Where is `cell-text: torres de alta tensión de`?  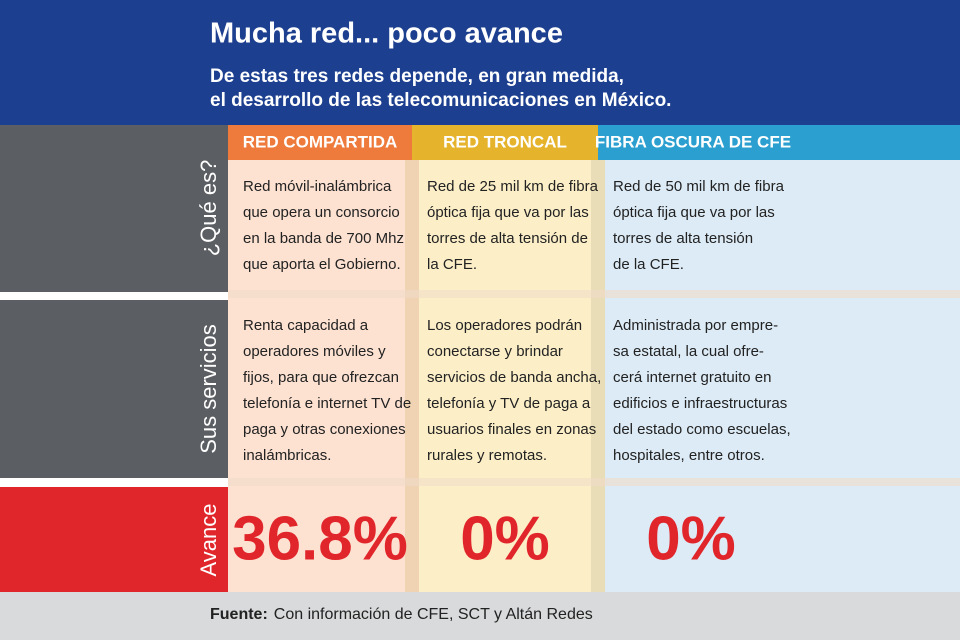
cell-text: torres de alta tensión de is located at coordinates (507, 238).